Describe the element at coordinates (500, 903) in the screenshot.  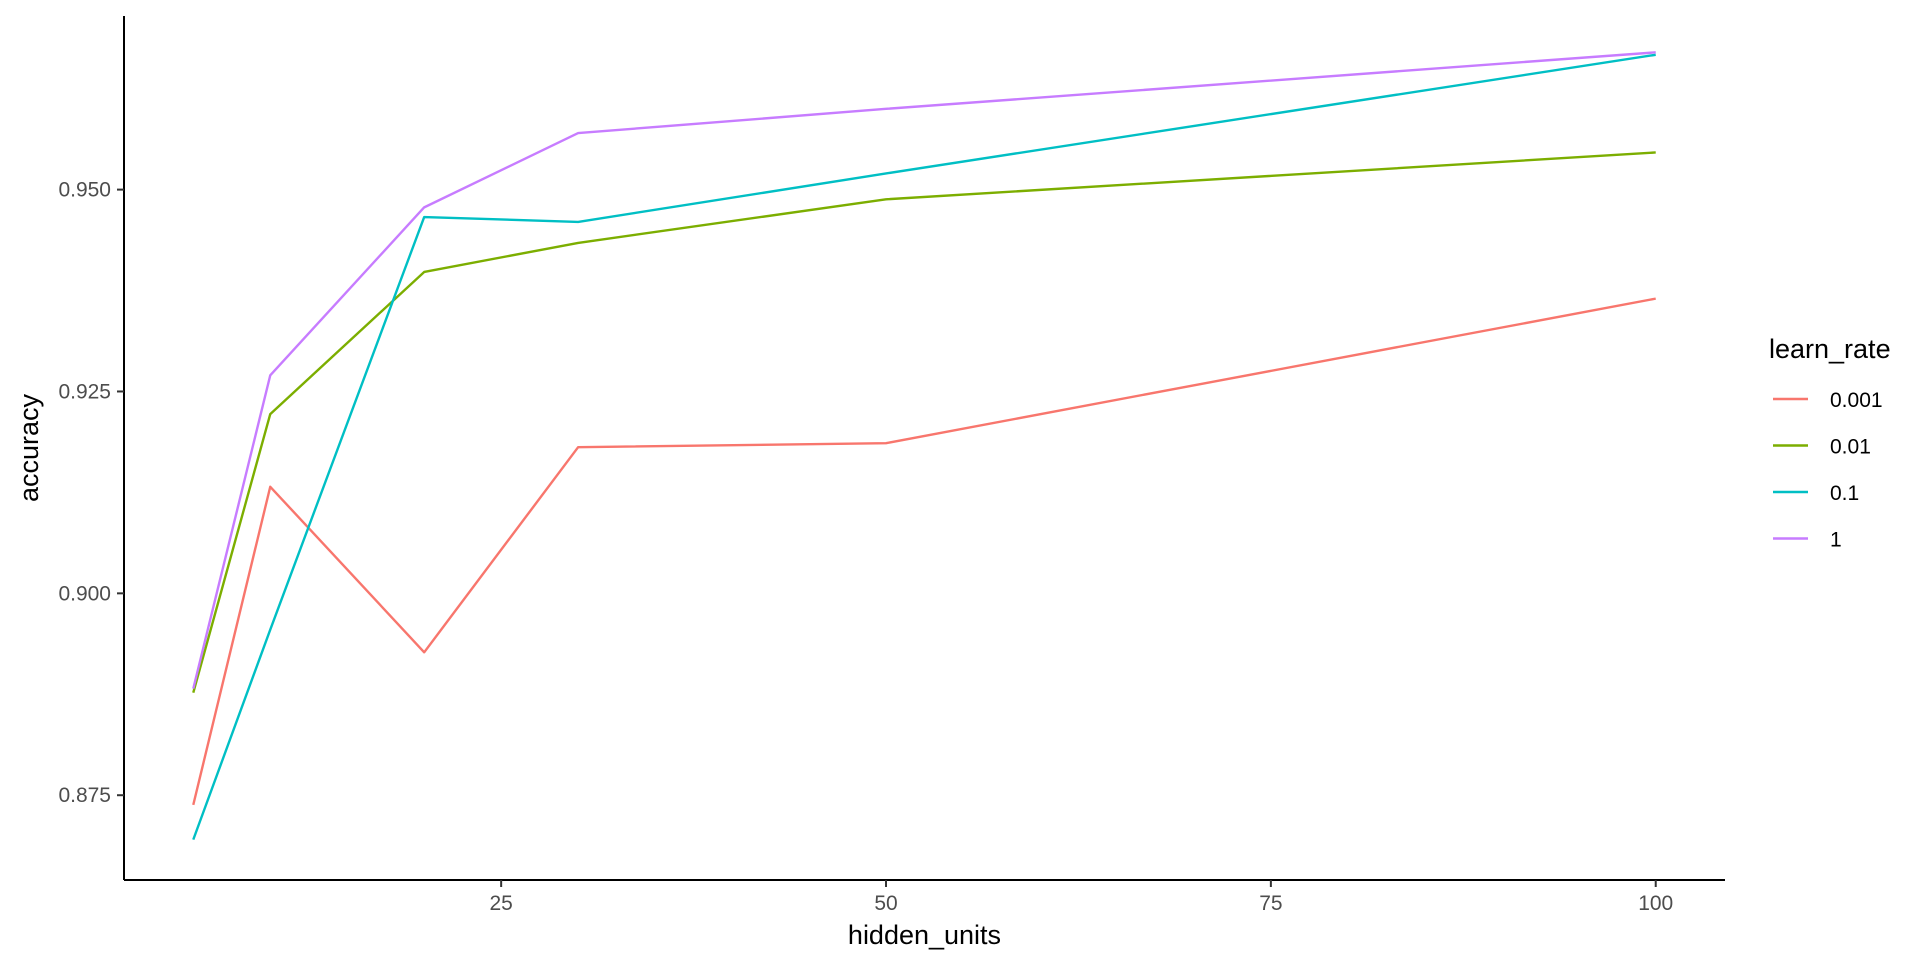
I see `x-tick-label: 25` at that location.